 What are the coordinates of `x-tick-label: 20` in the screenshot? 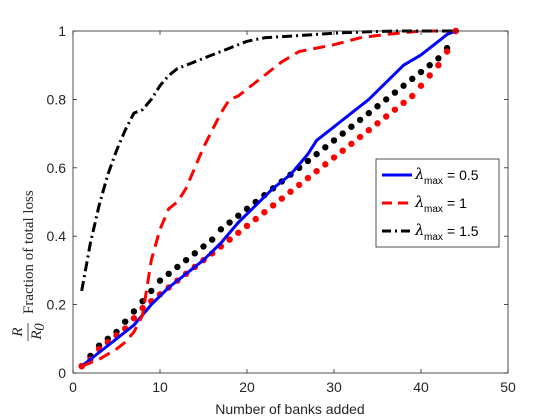 It's located at (247, 387).